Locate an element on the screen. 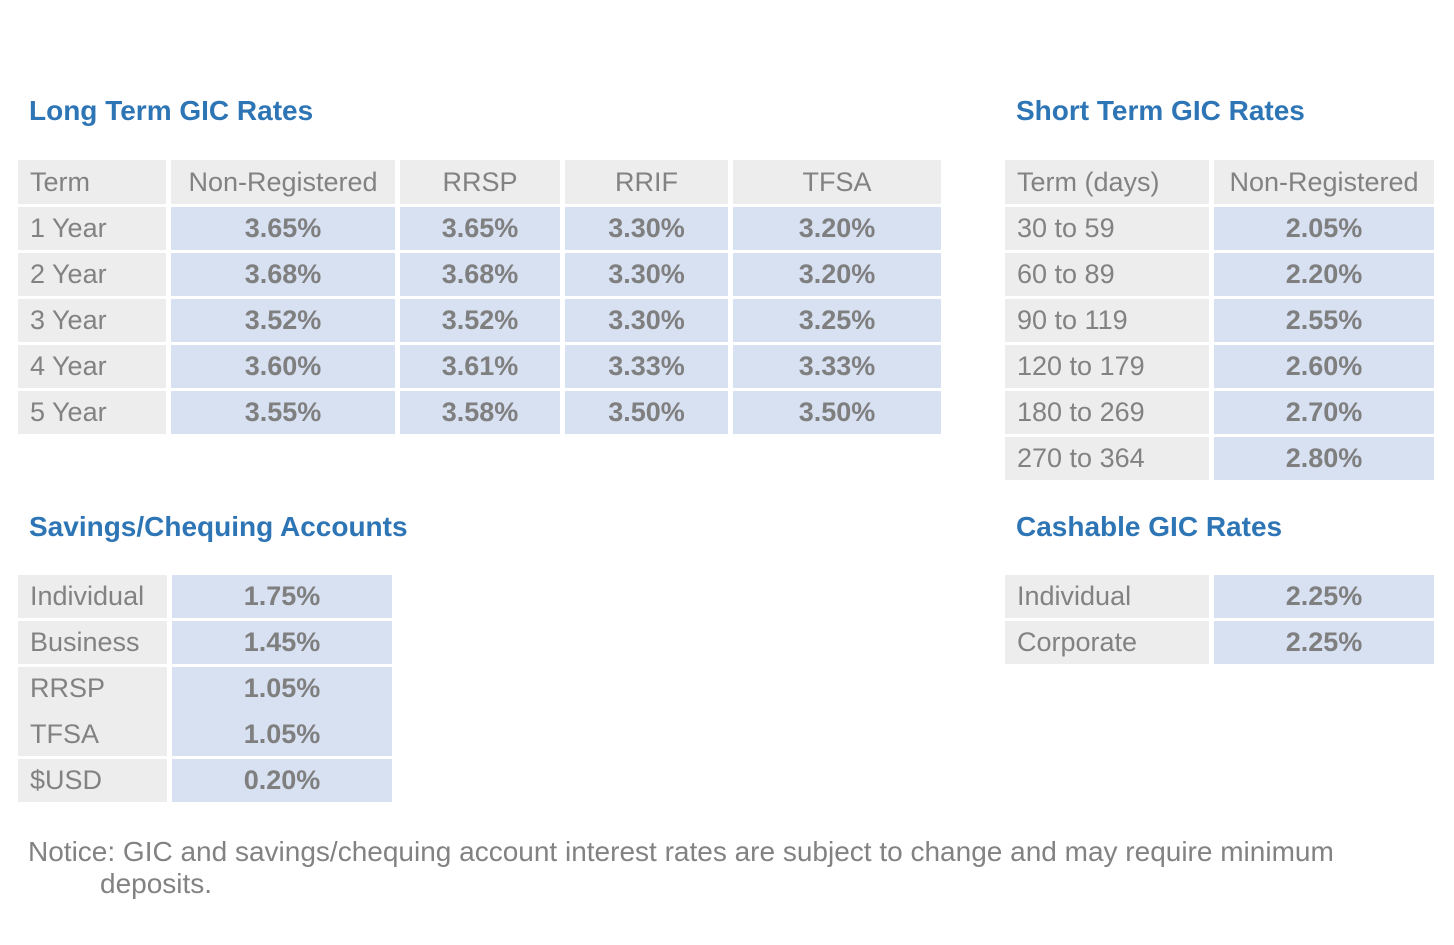 Image resolution: width=1454 pixels, height=945 pixels. account-cell: TFSA is located at coordinates (65, 734).